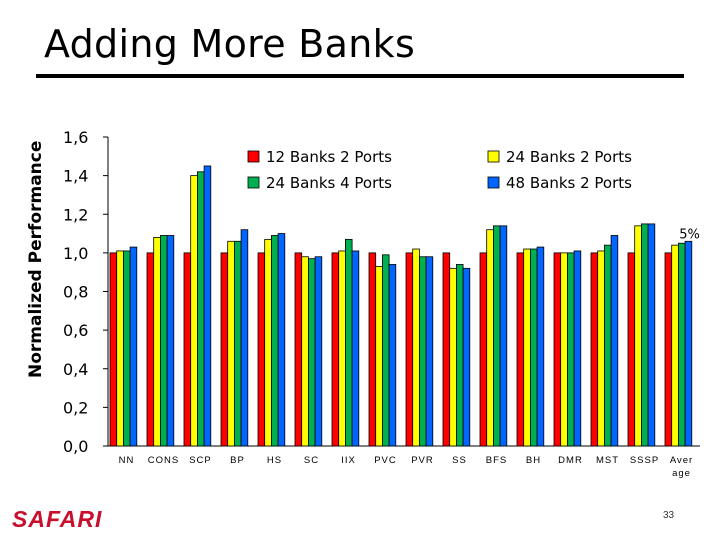 Image resolution: width=720 pixels, height=540 pixels. I want to click on x-tick-label: BH, so click(533, 460).